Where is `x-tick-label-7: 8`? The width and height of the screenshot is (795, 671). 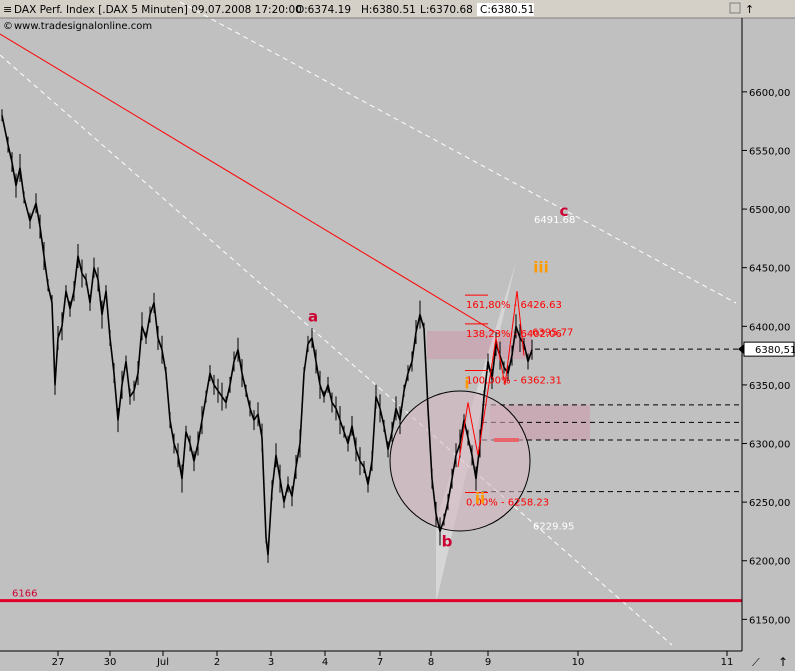
x-tick-label-7: 8 is located at coordinates (431, 662).